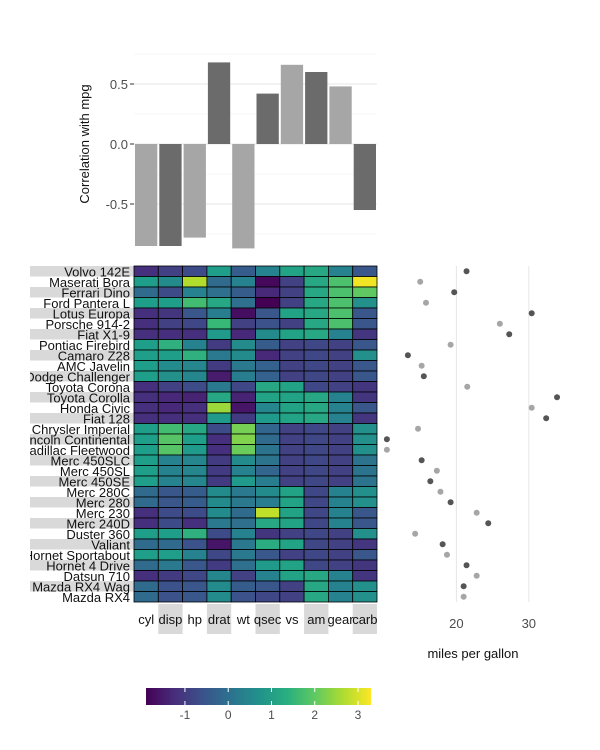 The image size is (600, 750). What do you see at coordinates (95, 408) in the screenshot?
I see `row-label: Honda Civic` at bounding box center [95, 408].